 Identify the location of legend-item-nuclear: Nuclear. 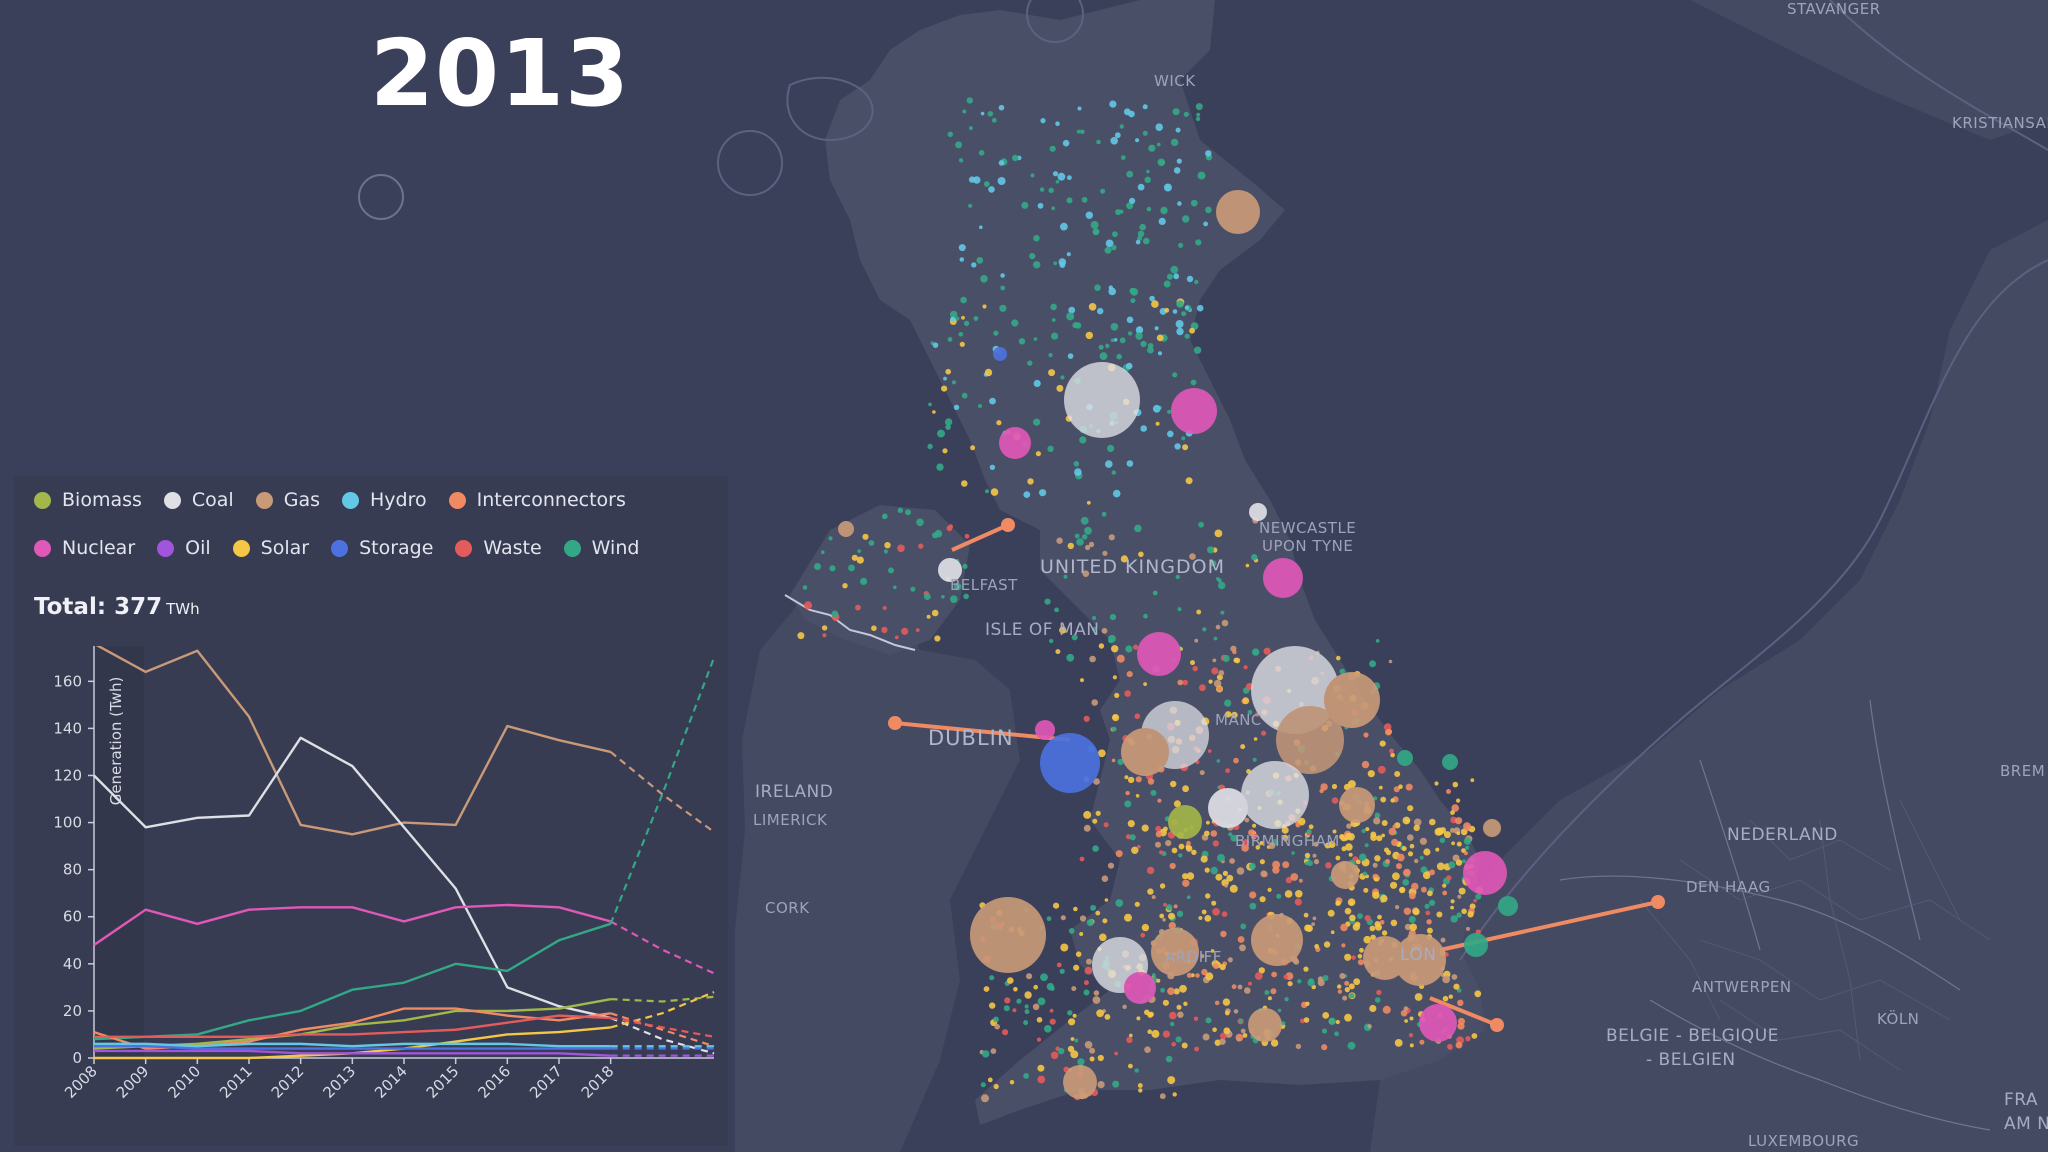
(84, 548).